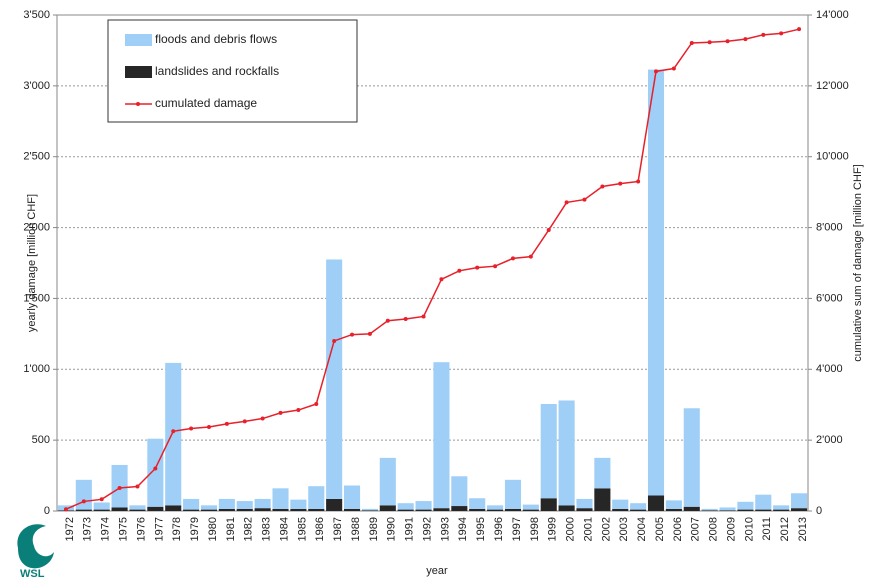  What do you see at coordinates (829, 298) in the screenshot?
I see `y2-tick-label: 6'000` at bounding box center [829, 298].